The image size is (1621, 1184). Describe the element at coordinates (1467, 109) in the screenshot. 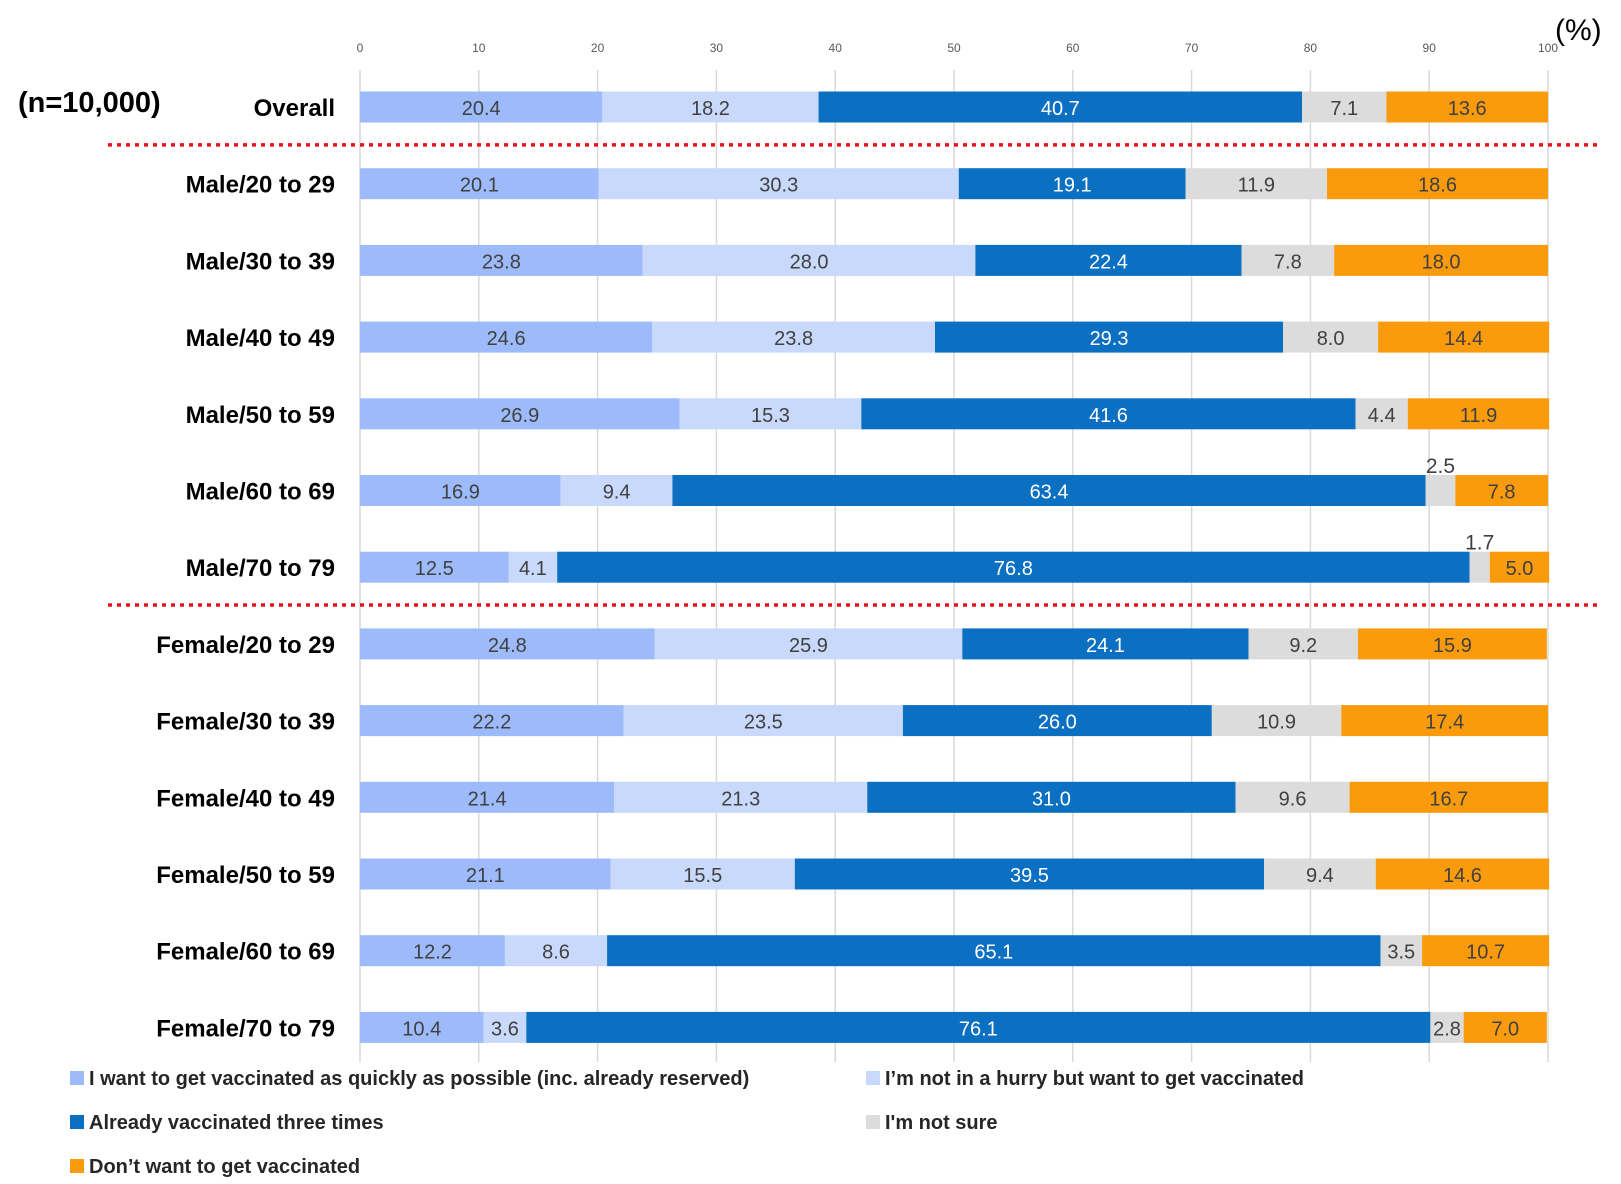

I see `data-label: 13.6` at that location.